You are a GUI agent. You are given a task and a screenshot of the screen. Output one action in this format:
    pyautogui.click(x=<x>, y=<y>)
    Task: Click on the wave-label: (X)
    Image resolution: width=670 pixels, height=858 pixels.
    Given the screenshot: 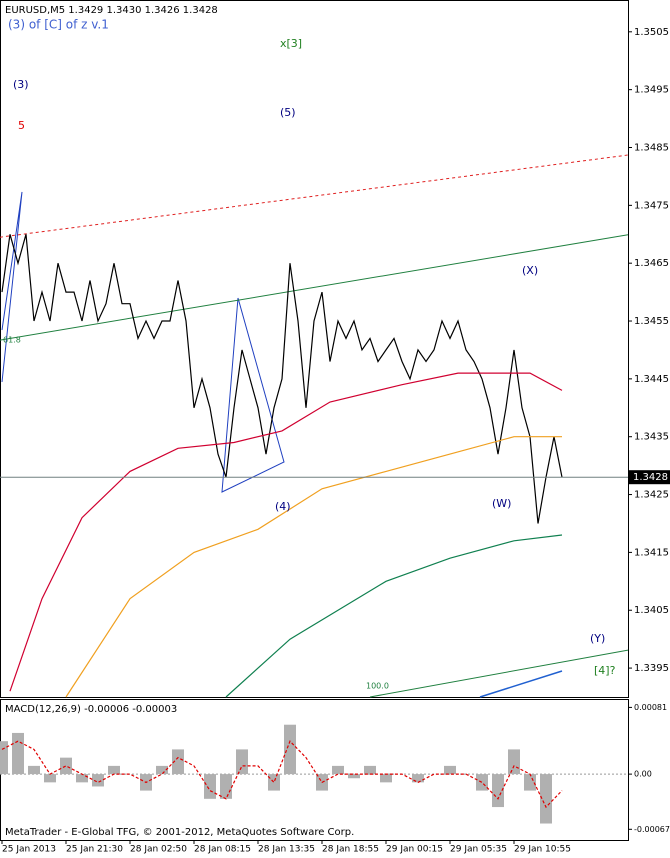 What is the action you would take?
    pyautogui.click(x=530, y=270)
    